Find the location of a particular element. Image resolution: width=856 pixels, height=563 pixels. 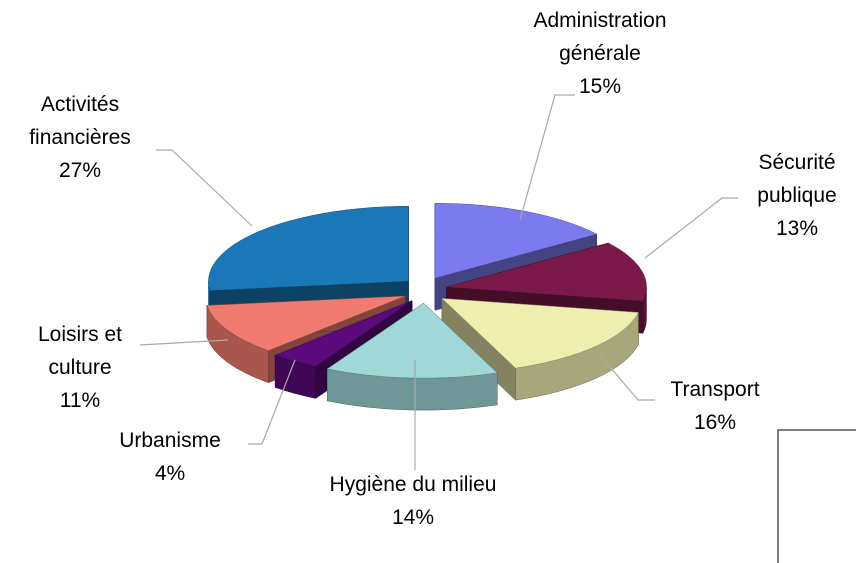

value-label: 13% is located at coordinates (797, 228).